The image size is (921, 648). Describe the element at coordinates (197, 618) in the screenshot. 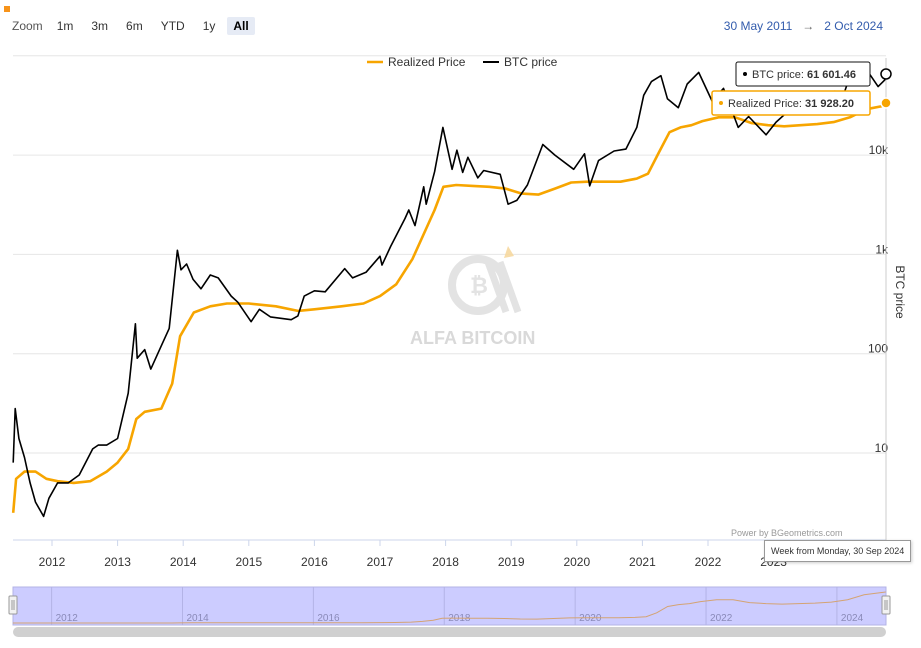

I see `navigator-year-label: 2014` at that location.